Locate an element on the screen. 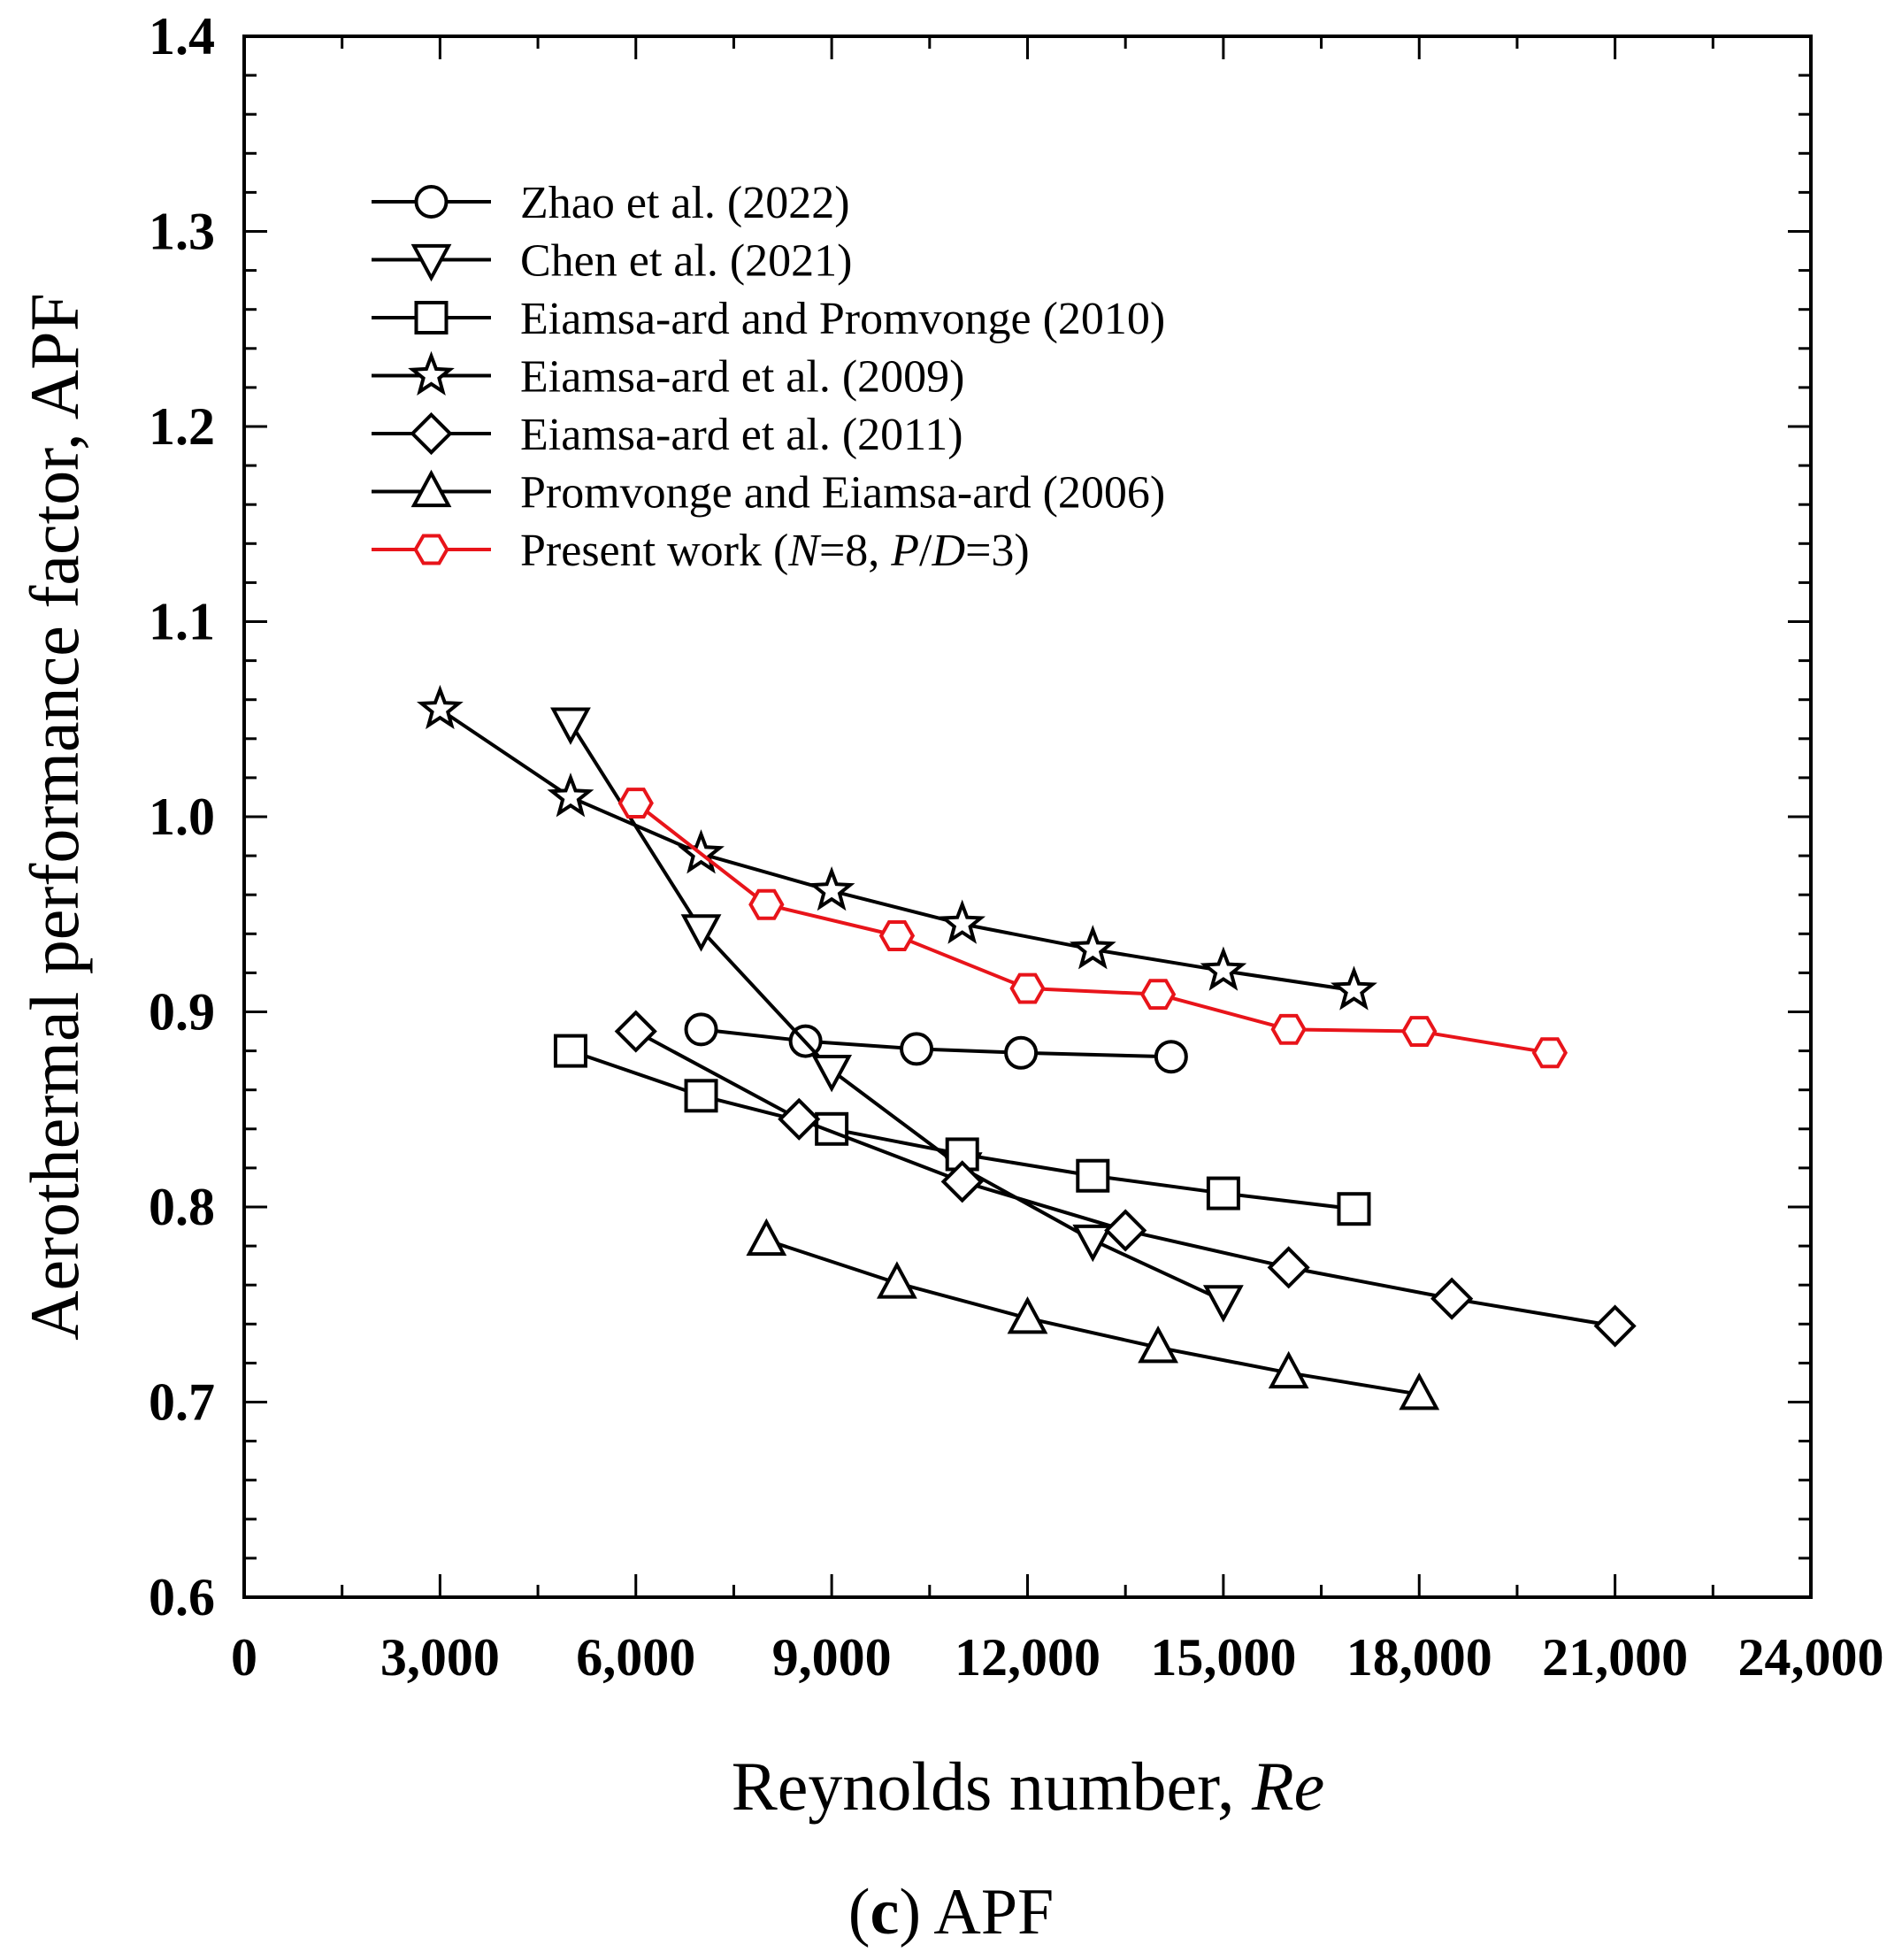  caption-prefix: ( is located at coordinates (859, 1912).